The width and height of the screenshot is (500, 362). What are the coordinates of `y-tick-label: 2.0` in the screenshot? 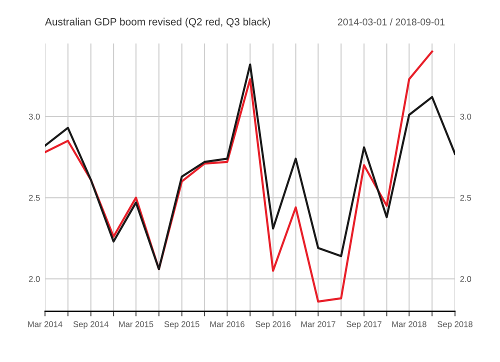 It's located at (34, 279).